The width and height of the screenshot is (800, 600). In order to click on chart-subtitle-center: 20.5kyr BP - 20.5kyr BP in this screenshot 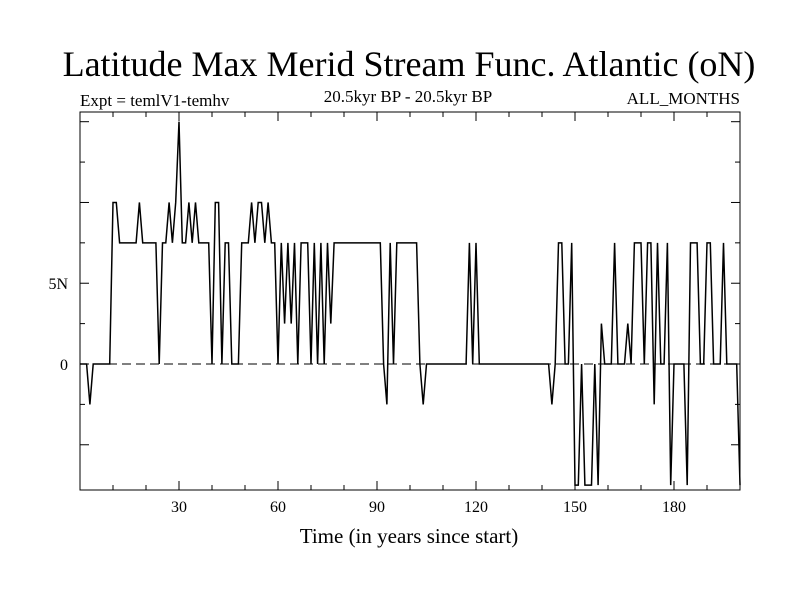, I will do `click(408, 96)`.